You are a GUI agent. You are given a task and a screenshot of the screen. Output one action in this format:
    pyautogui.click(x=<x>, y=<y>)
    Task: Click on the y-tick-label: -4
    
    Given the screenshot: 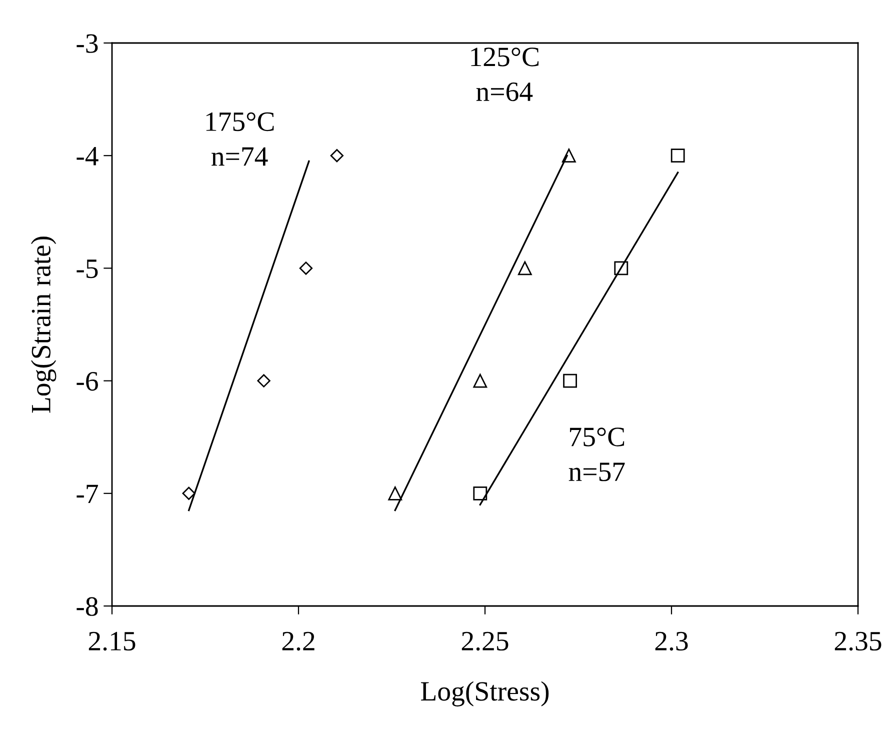 What is the action you would take?
    pyautogui.click(x=87, y=156)
    